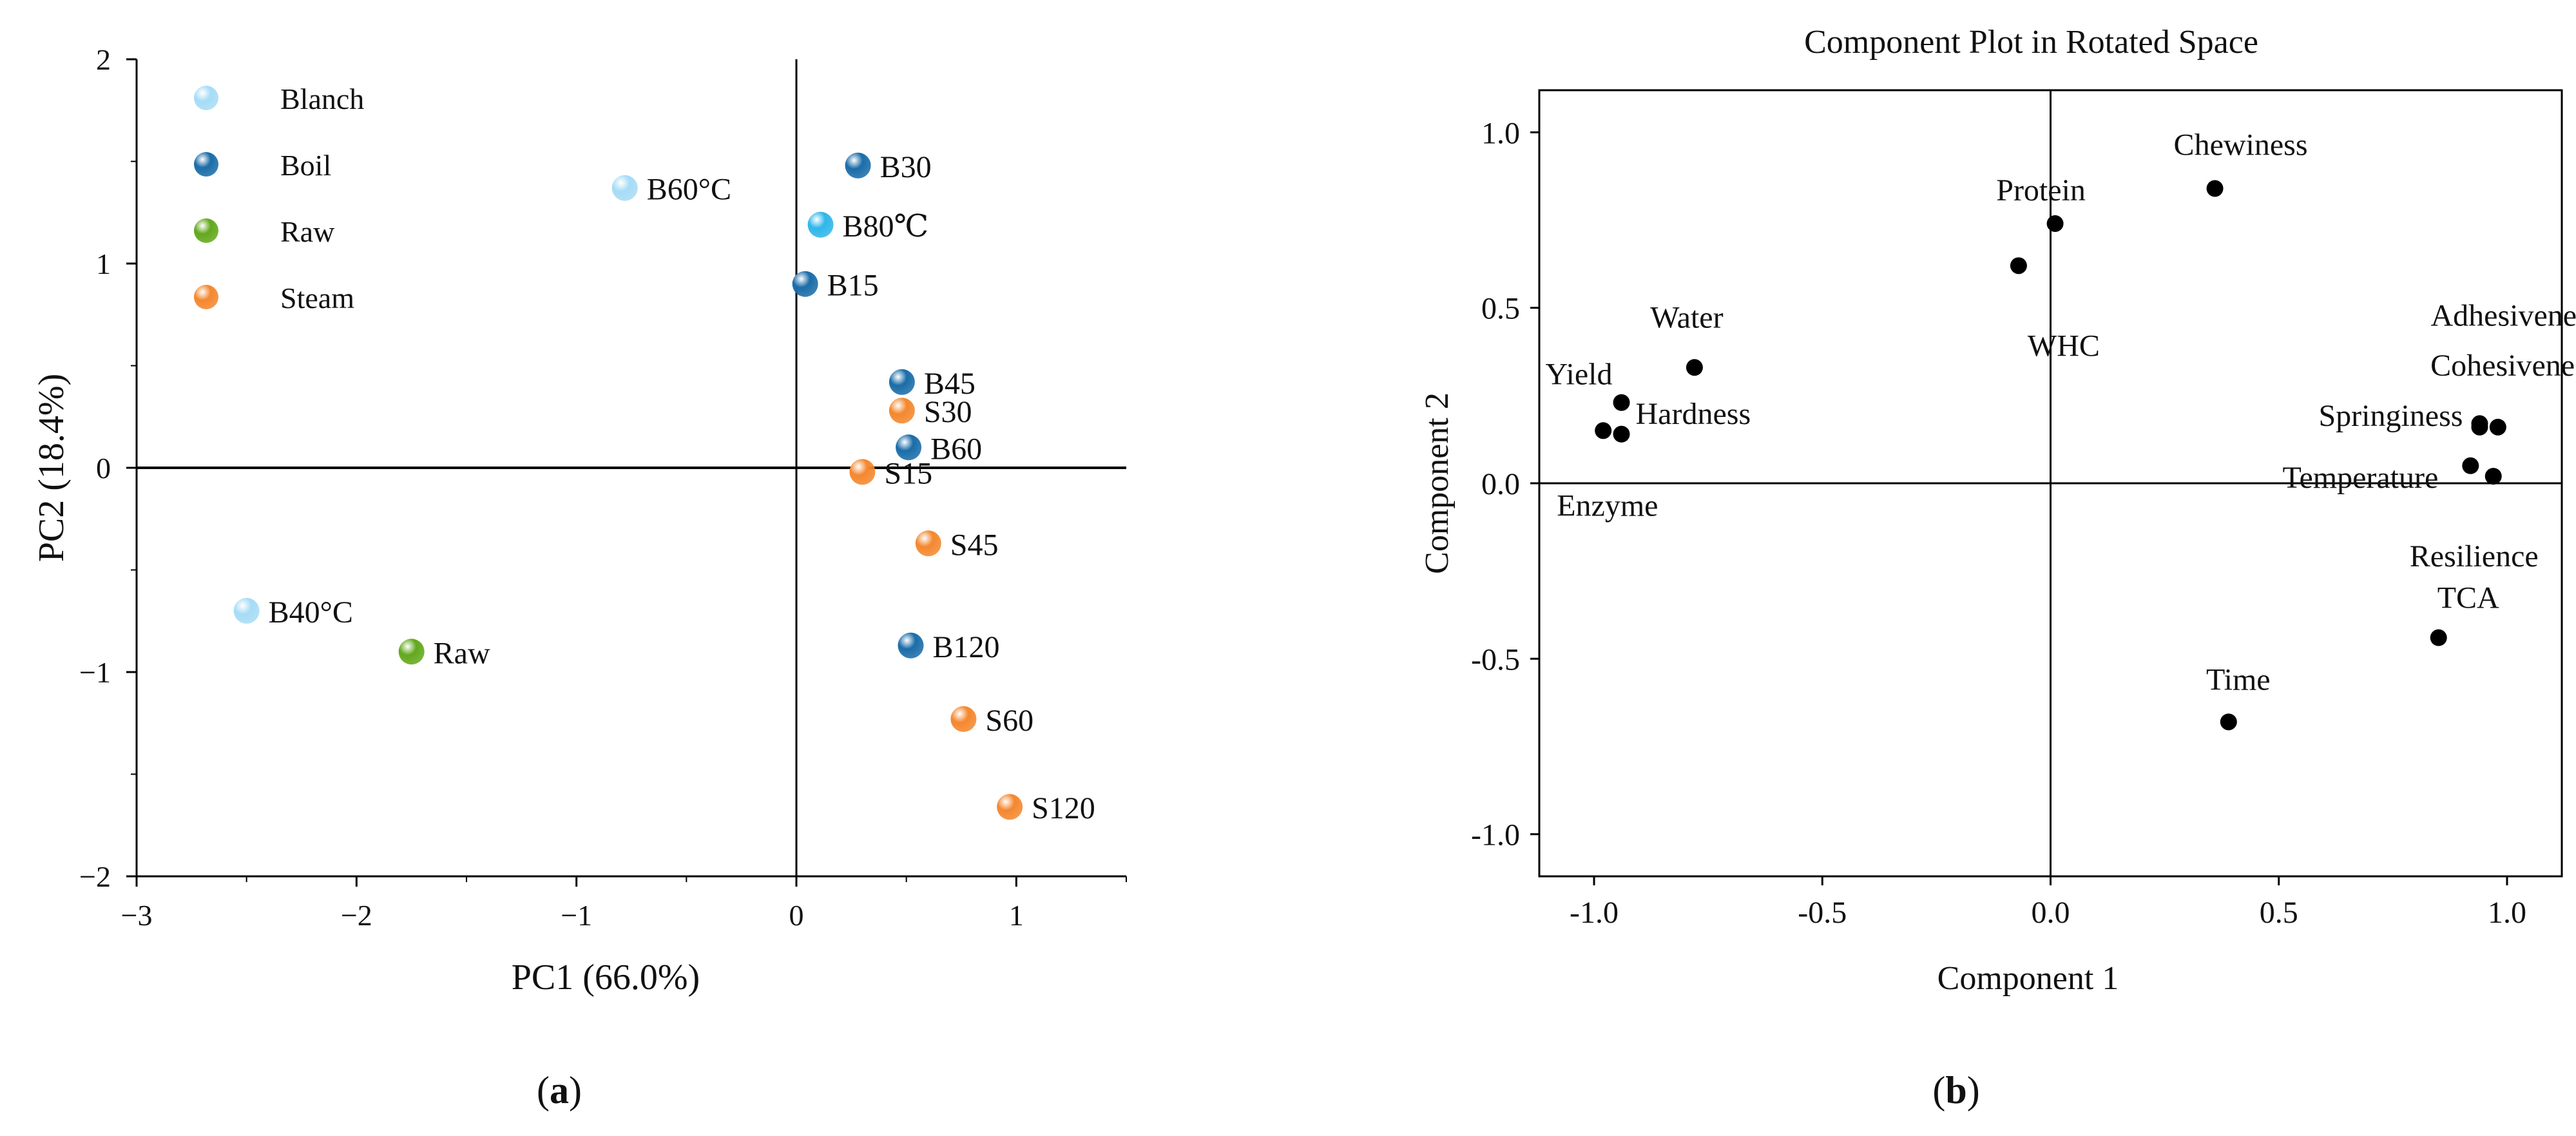  Describe the element at coordinates (305, 166) in the screenshot. I see `legend-label: Boil` at that location.